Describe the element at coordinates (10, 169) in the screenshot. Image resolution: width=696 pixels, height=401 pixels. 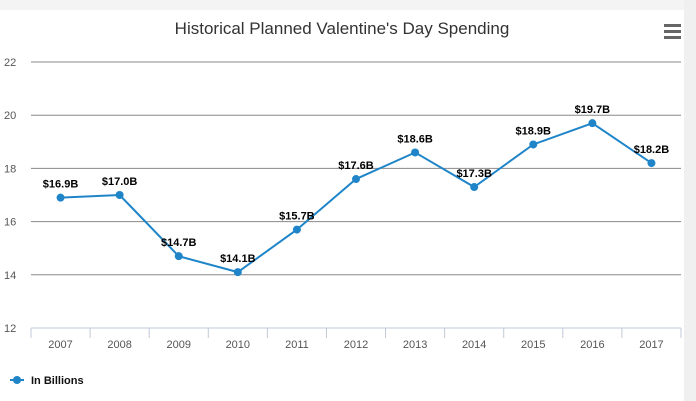
I see `y-tick-label: 18` at that location.